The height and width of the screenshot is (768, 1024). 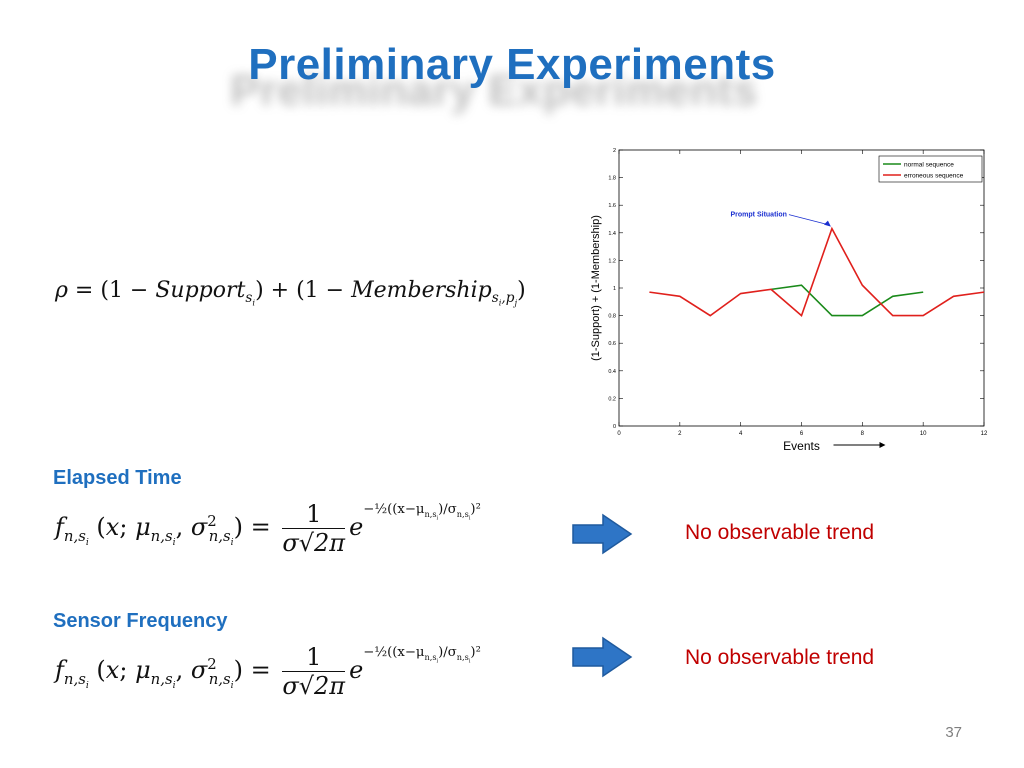 I want to click on x-tick-label: 10, so click(x=923, y=434).